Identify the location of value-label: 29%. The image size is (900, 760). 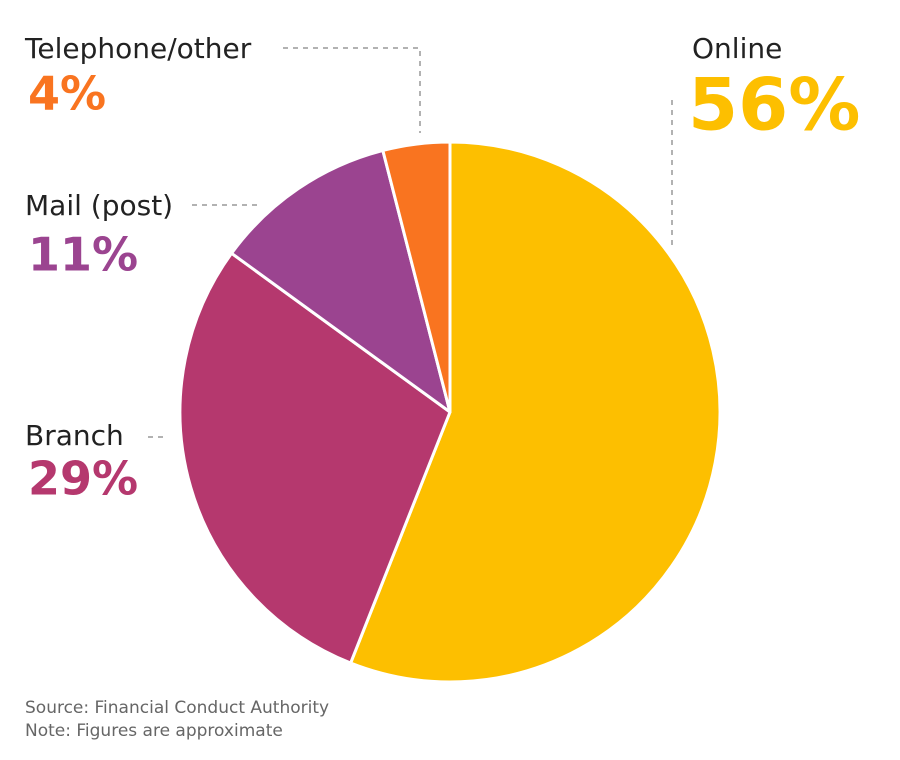
(83, 479).